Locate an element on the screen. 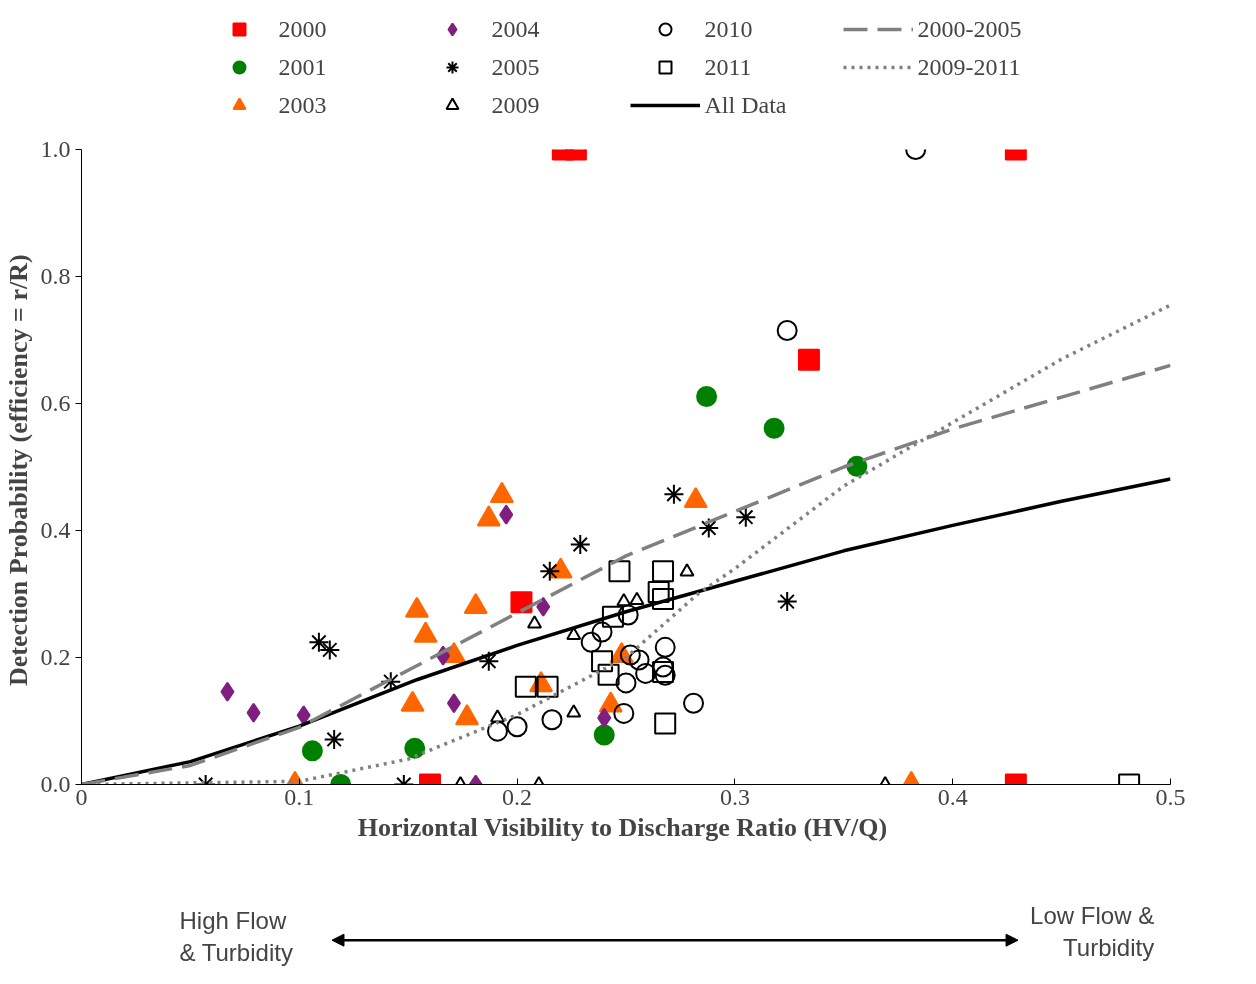 The width and height of the screenshot is (1256, 984). y-tick-label: 0.2 is located at coordinates (55, 657).